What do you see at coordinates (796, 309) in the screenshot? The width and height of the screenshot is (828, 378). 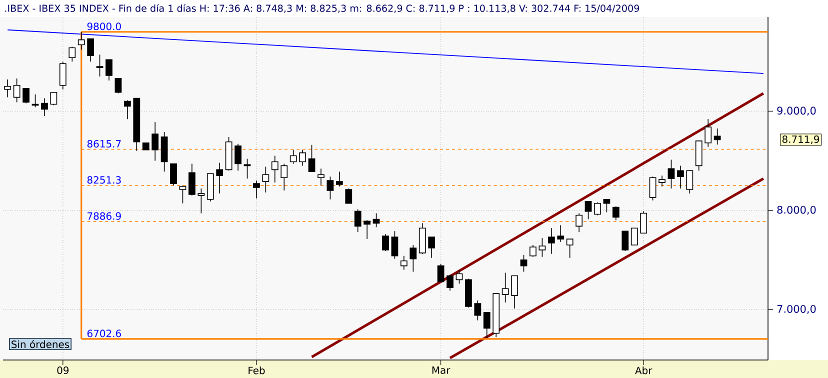 I see `y-tick-label: 7.000,0` at bounding box center [796, 309].